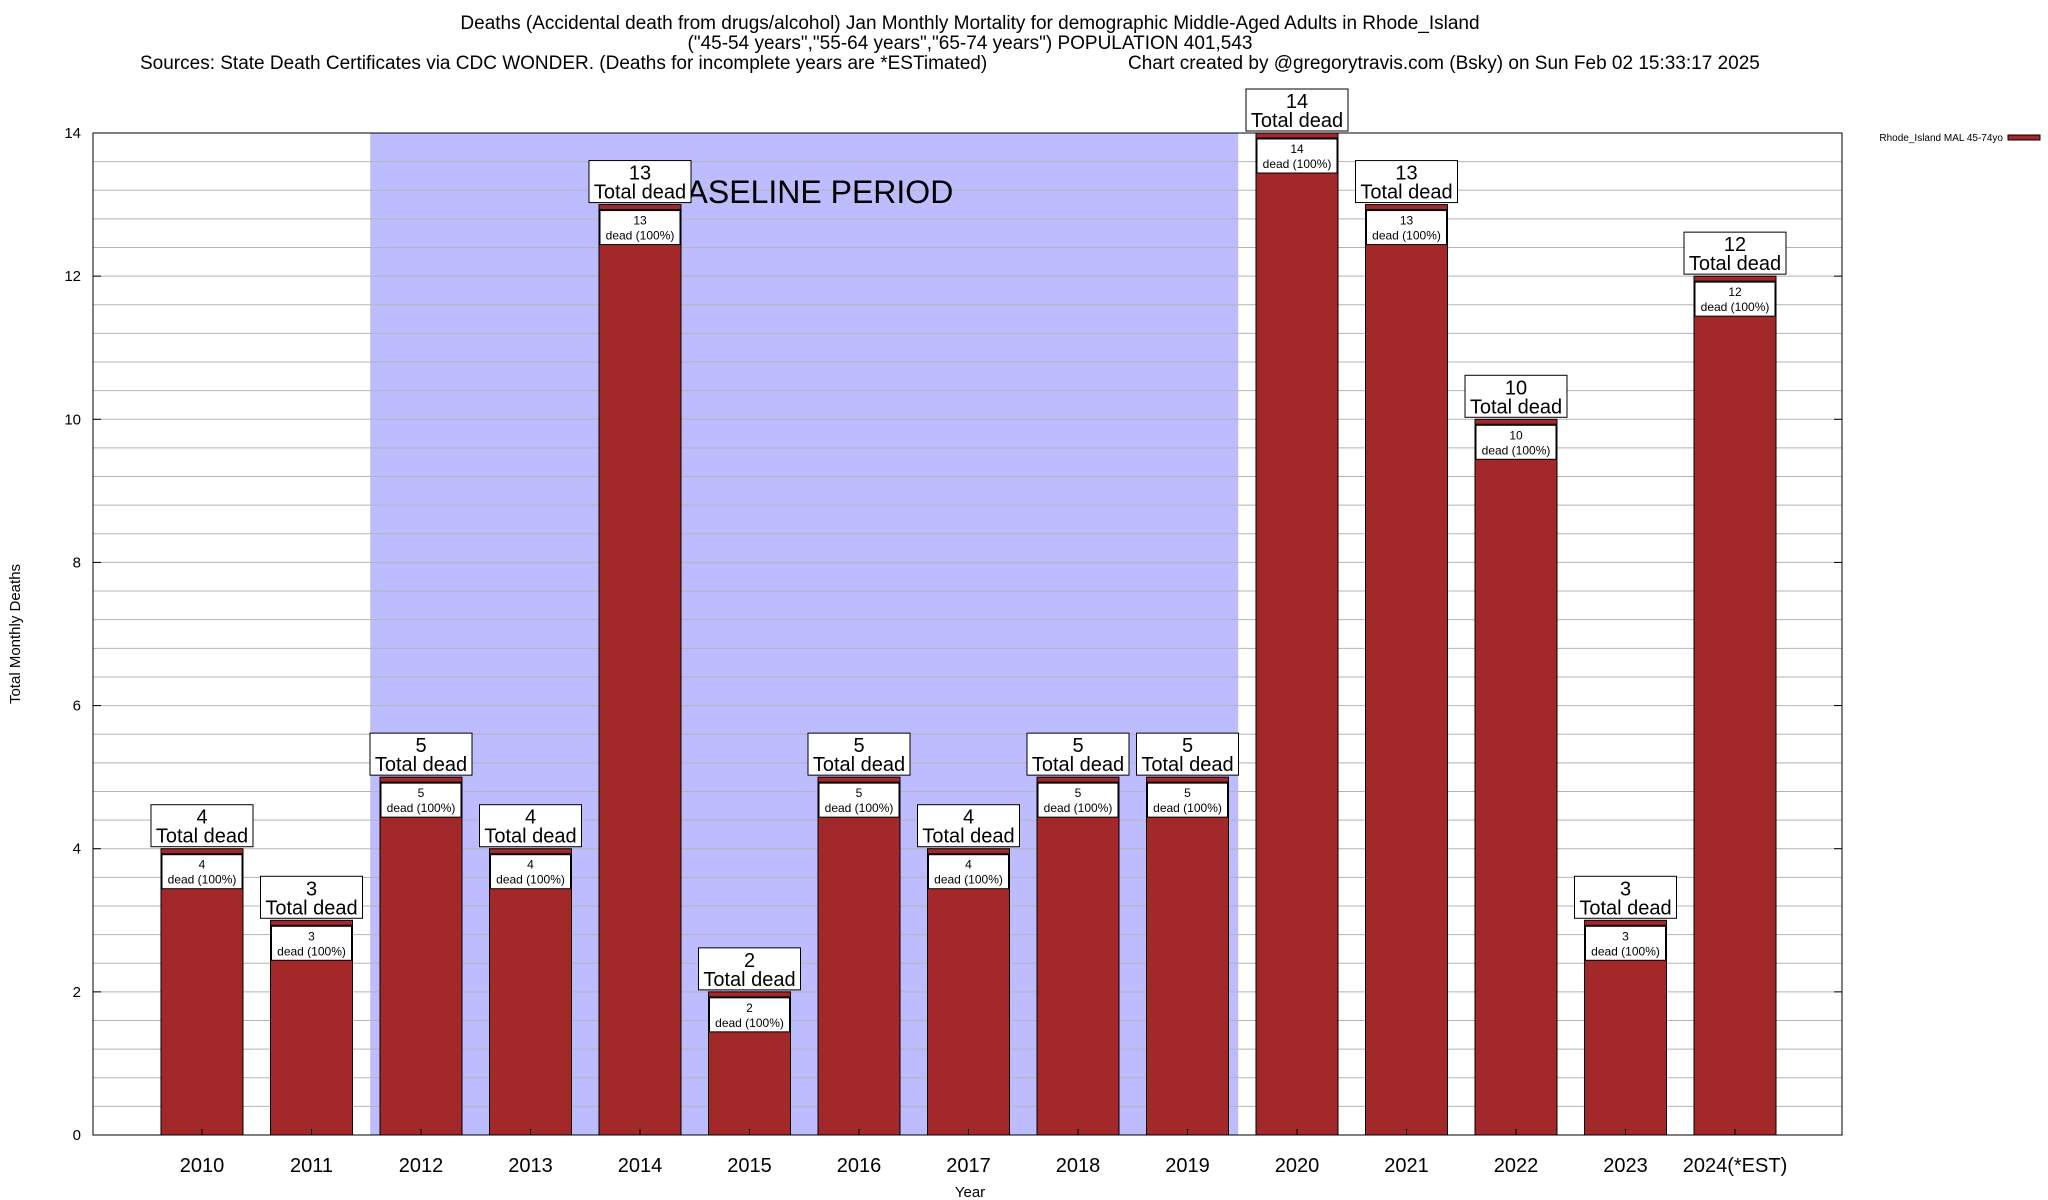 The image size is (2048, 1200). Describe the element at coordinates (77, 1135) in the screenshot. I see `y-tick-label: 0` at that location.